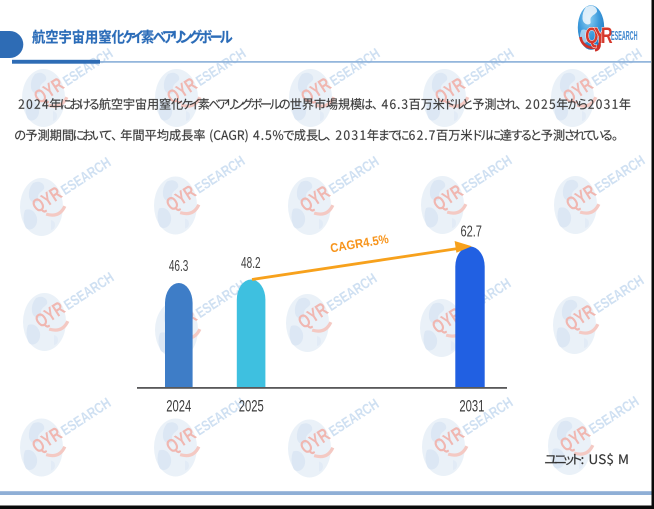 The height and width of the screenshot is (509, 654). I want to click on svg-text: ESEARCH, so click(624, 36).